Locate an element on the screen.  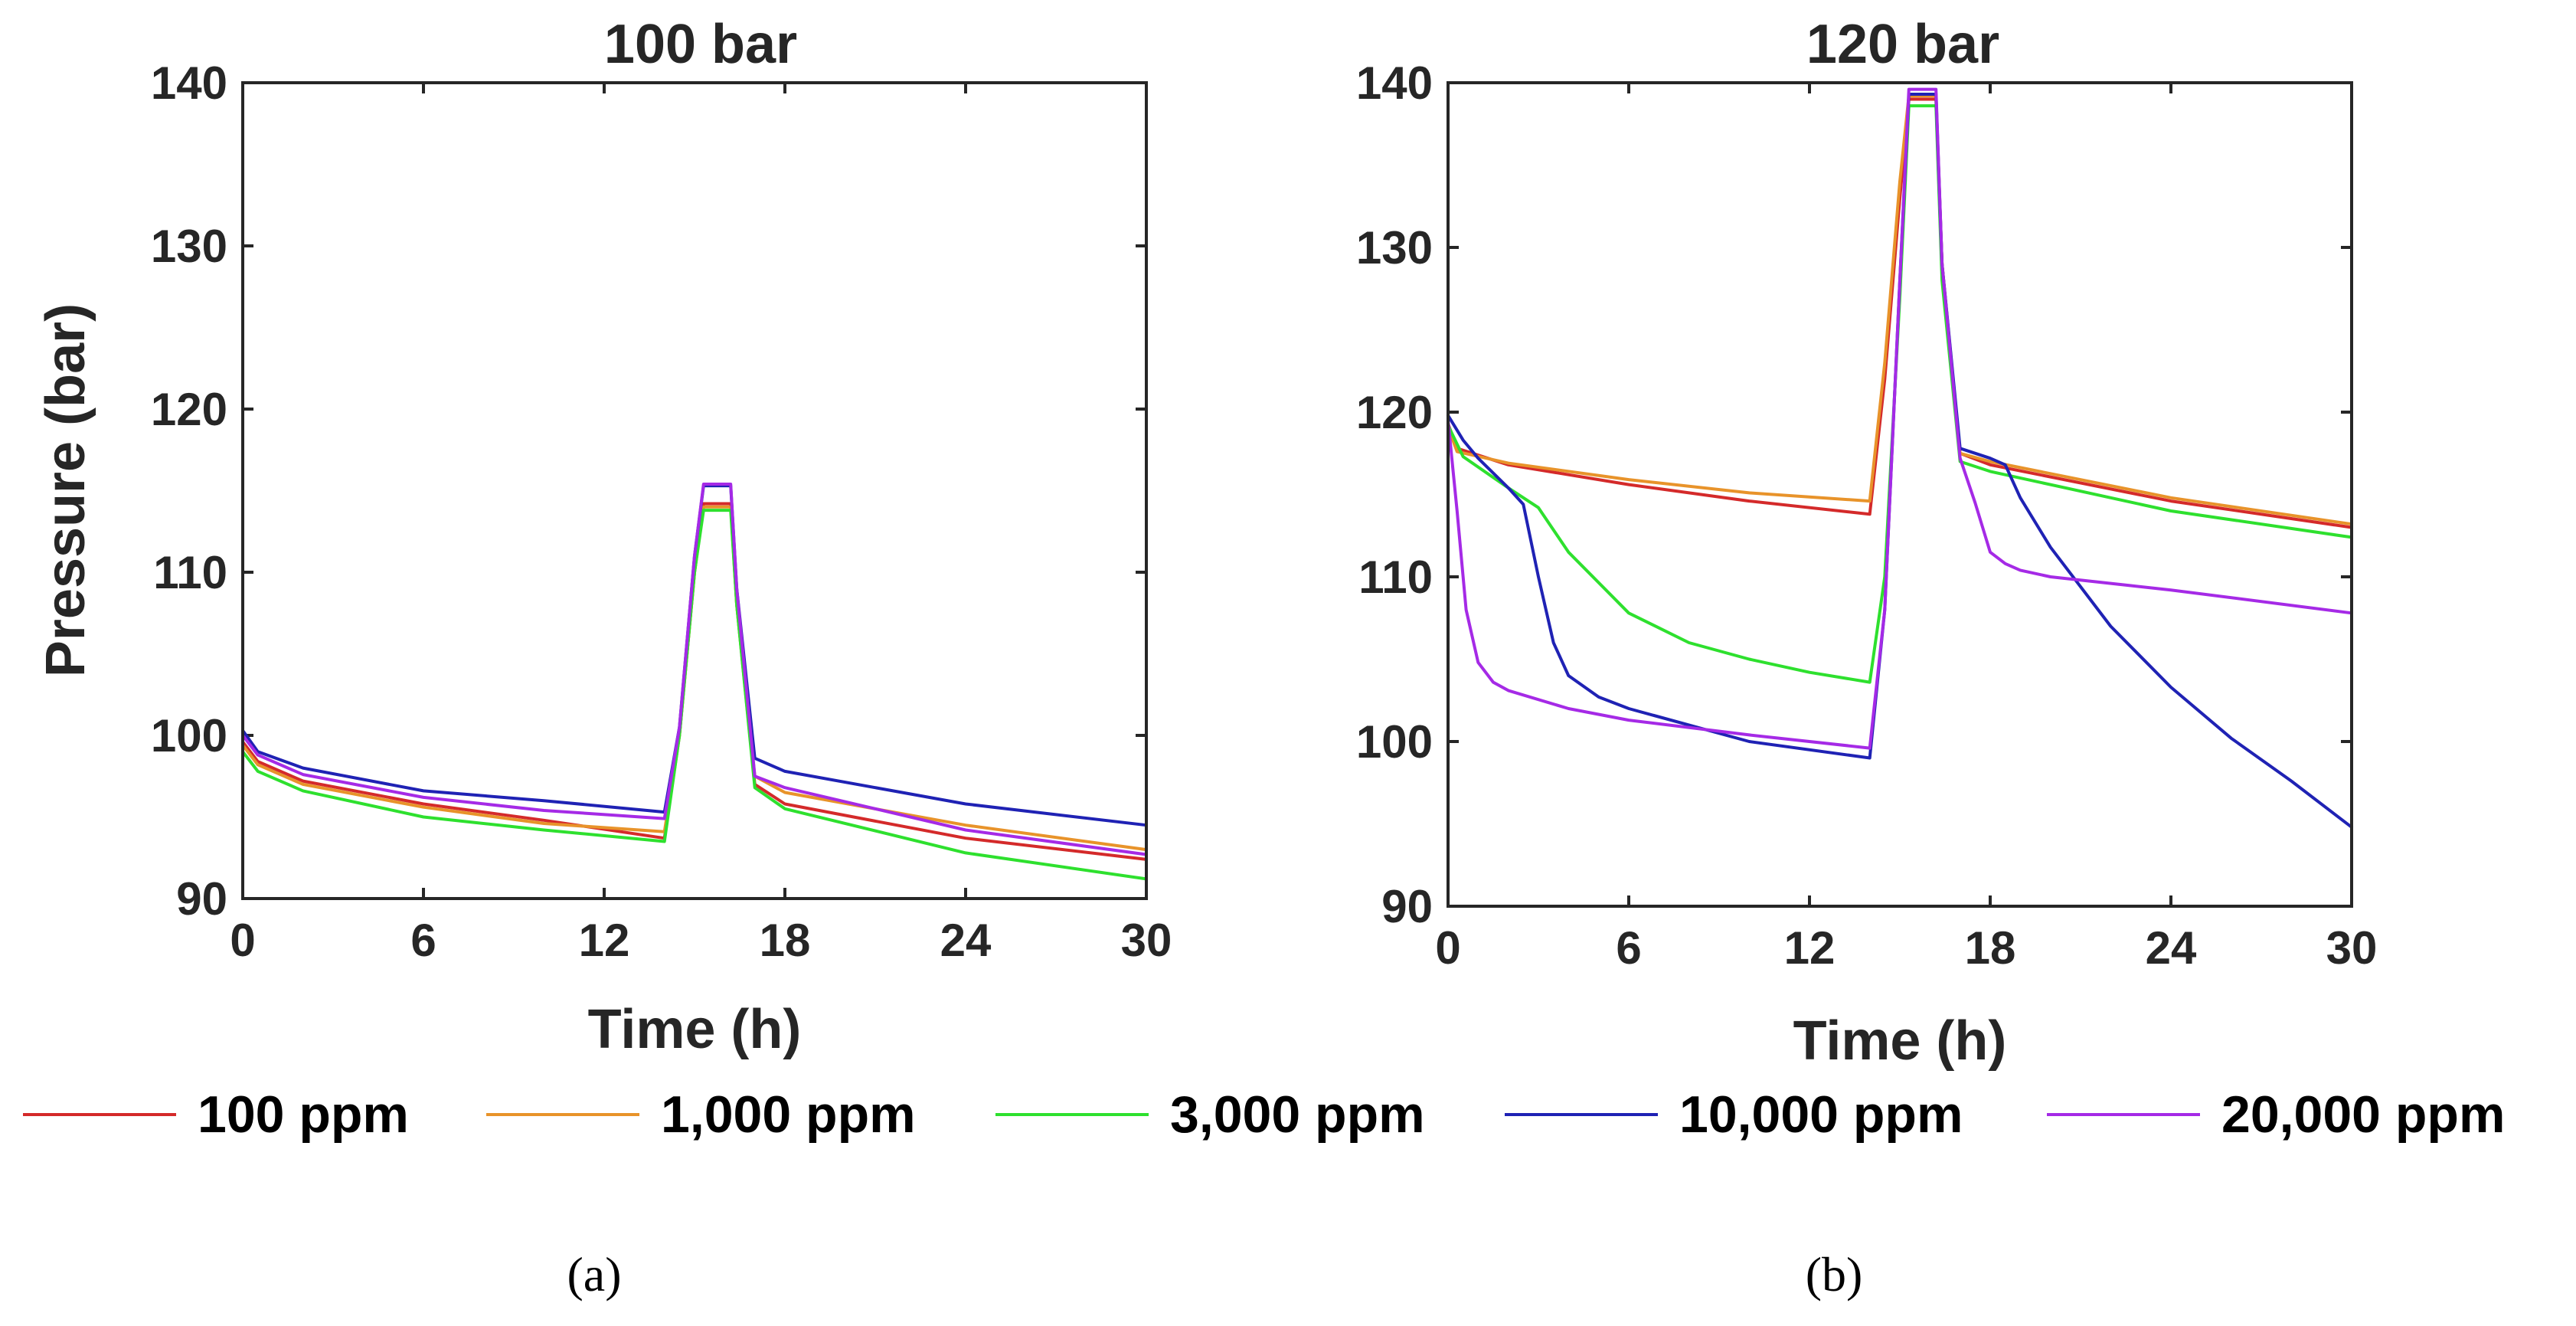
panel-b-y-tick-label: 130 is located at coordinates (1394, 247).